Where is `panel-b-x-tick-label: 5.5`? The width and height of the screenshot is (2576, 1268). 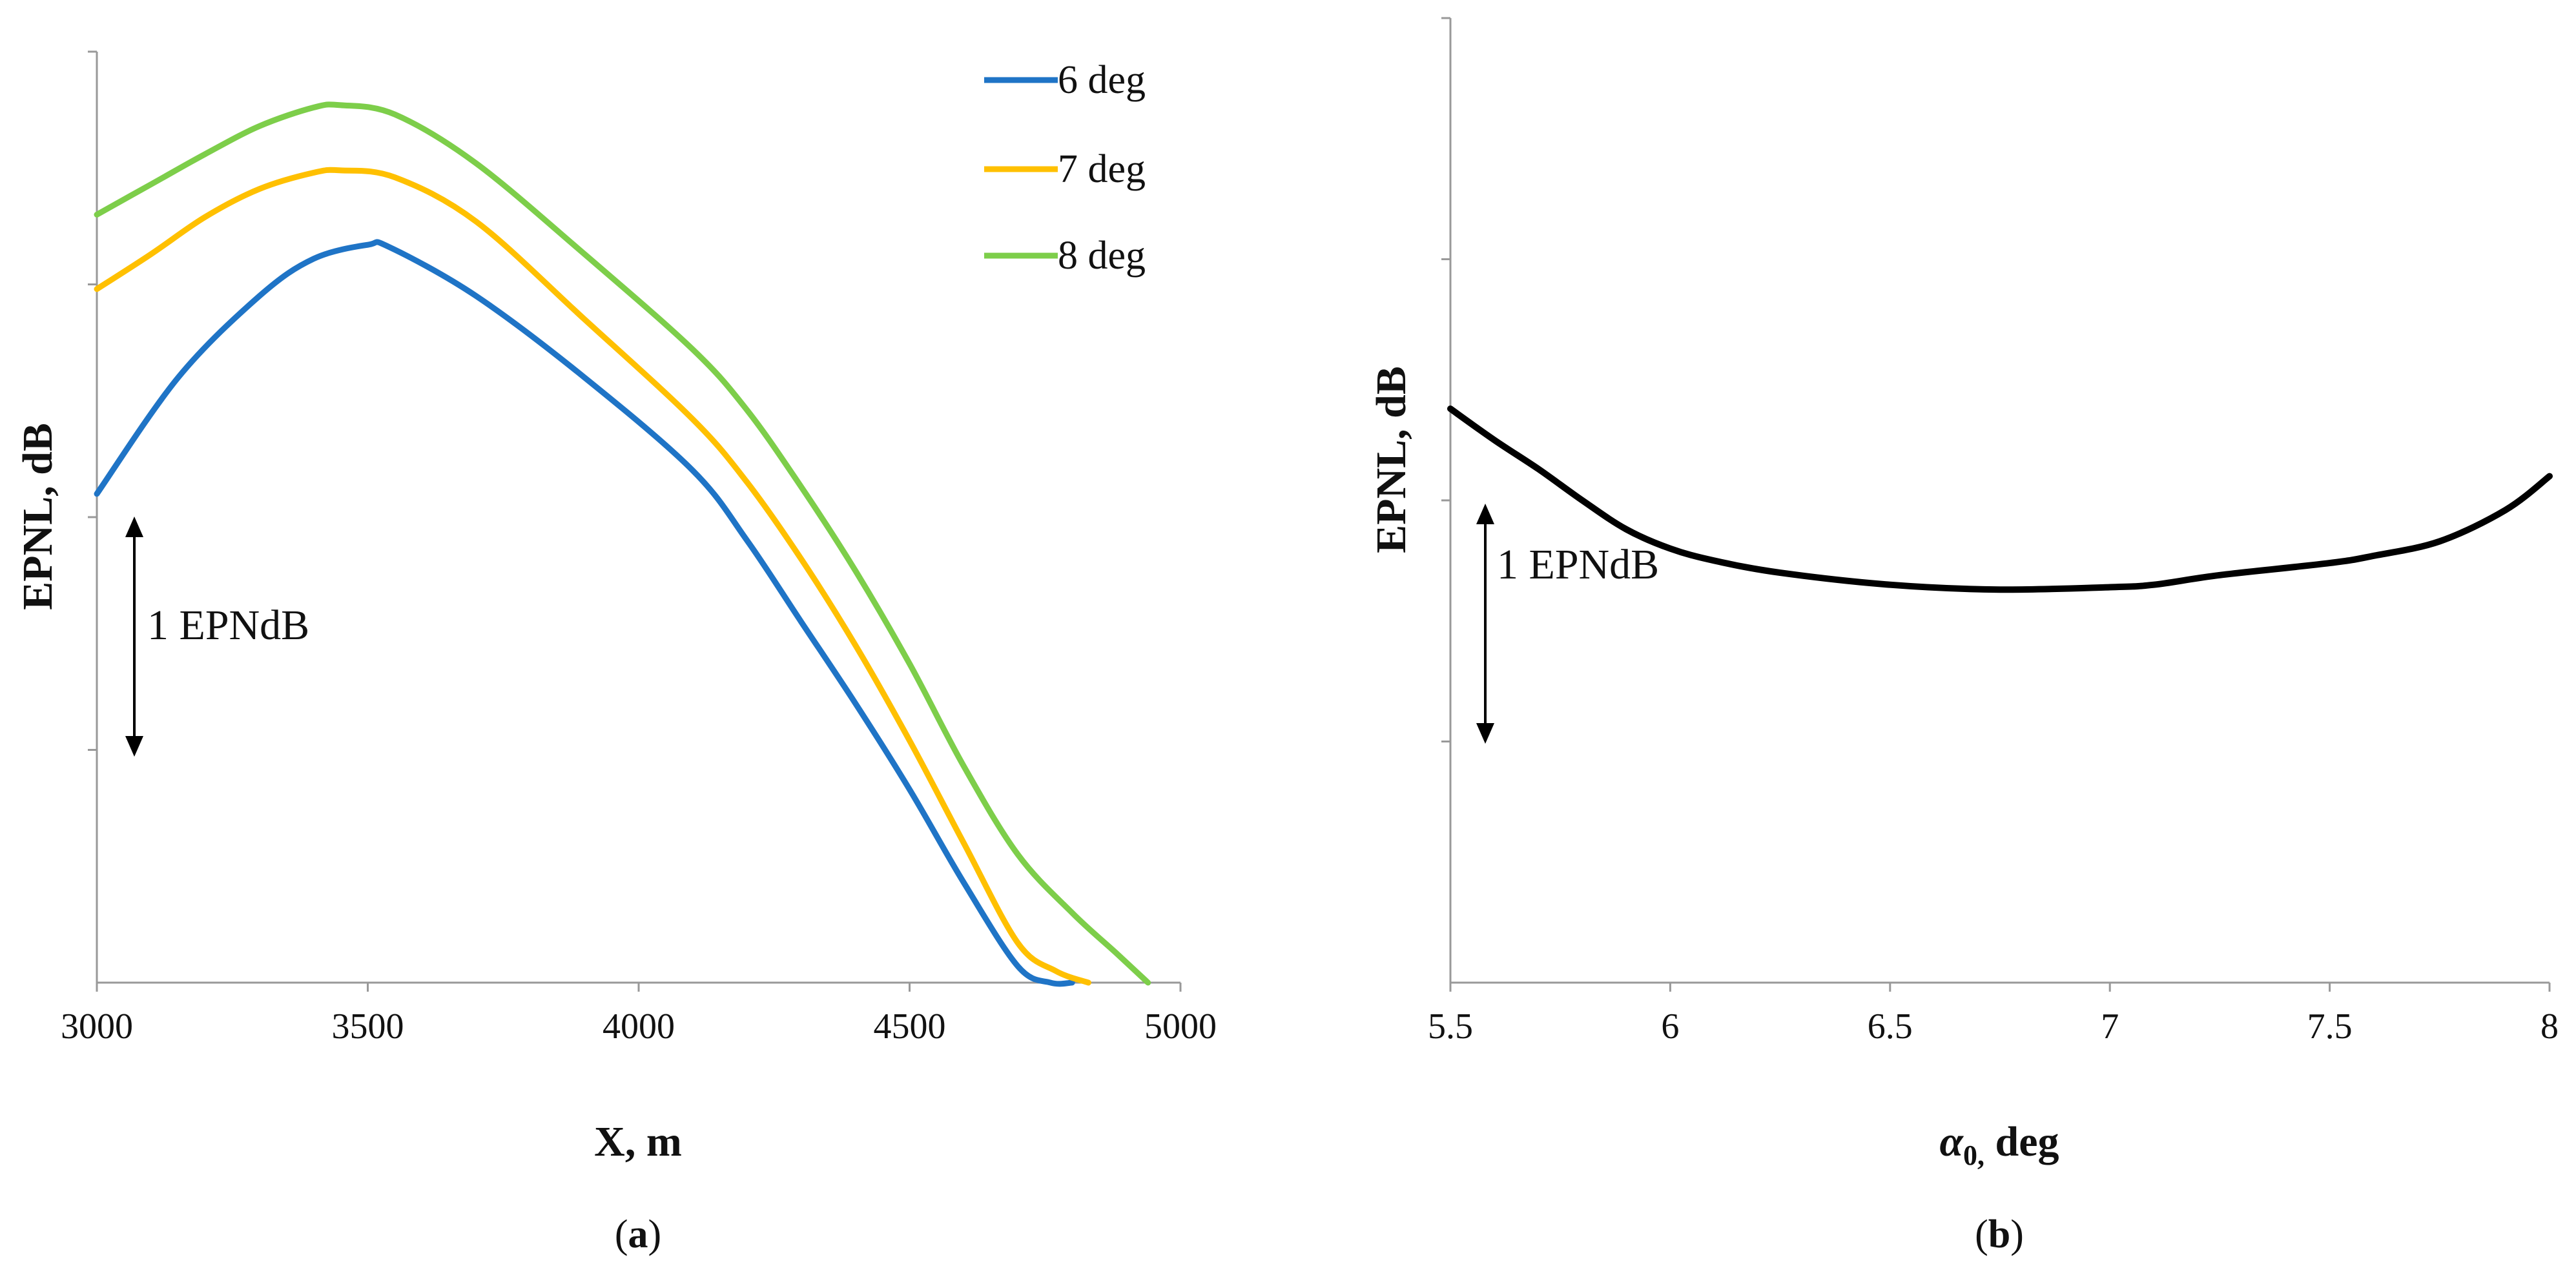 panel-b-x-tick-label: 5.5 is located at coordinates (1450, 1027).